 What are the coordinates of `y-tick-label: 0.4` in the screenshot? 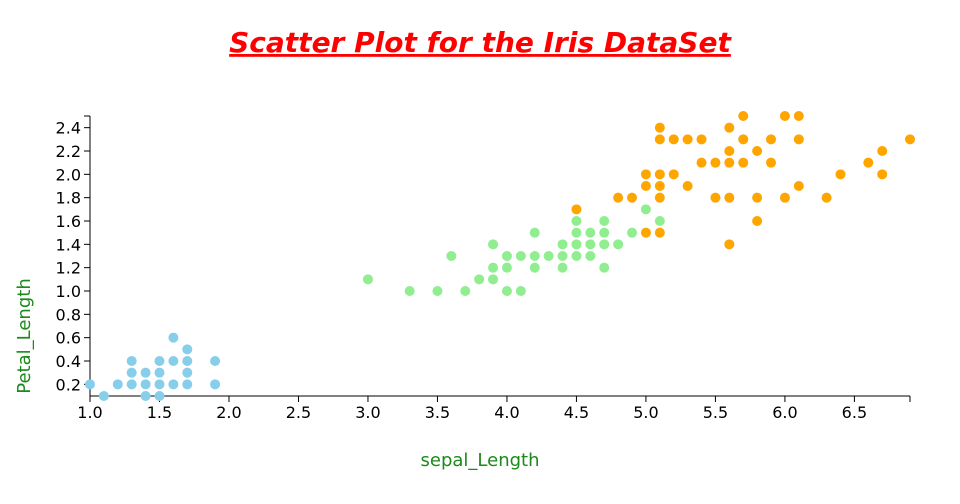 It's located at (68, 361).